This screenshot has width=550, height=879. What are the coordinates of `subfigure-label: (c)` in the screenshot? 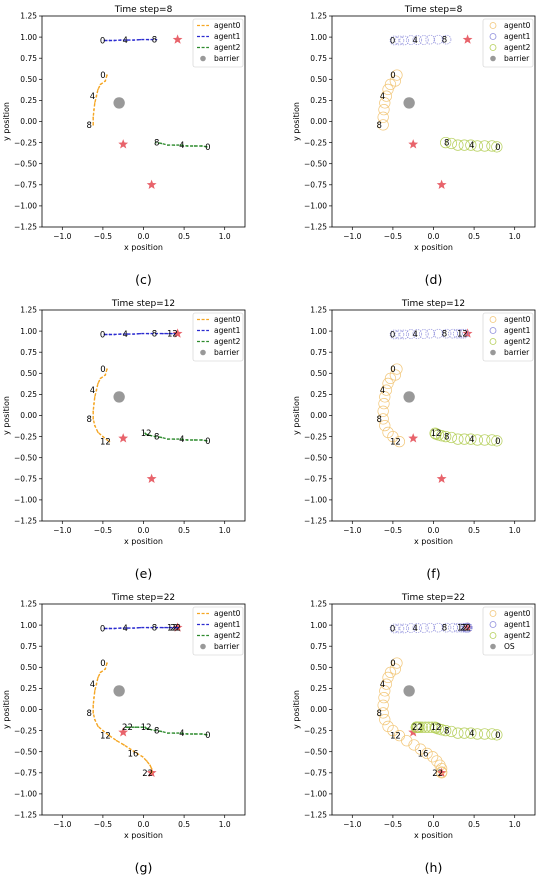 It's located at (143, 279).